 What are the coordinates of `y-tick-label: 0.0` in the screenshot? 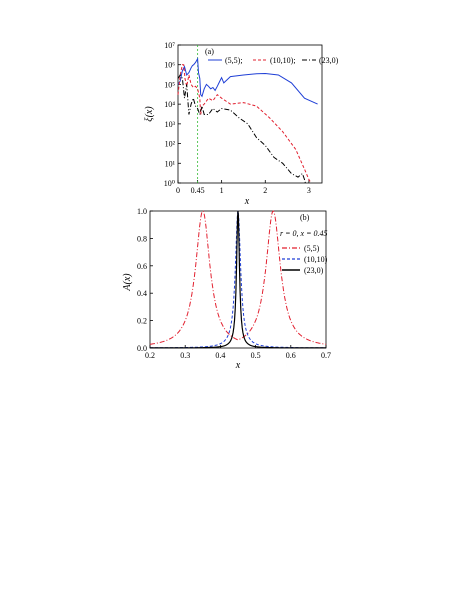 It's located at (142, 348).